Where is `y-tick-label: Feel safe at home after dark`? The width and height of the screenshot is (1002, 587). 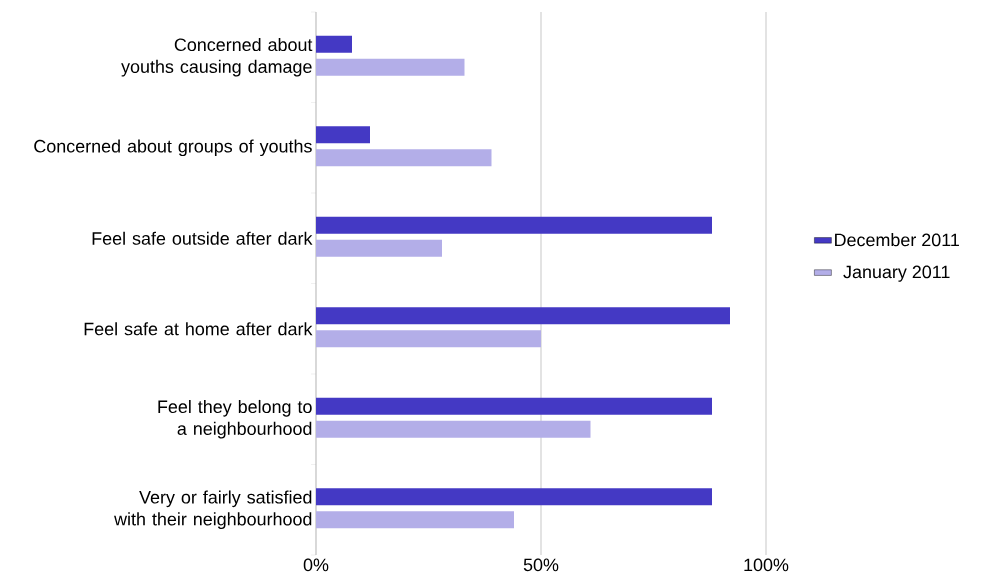 y-tick-label: Feel safe at home after dark is located at coordinates (198, 329).